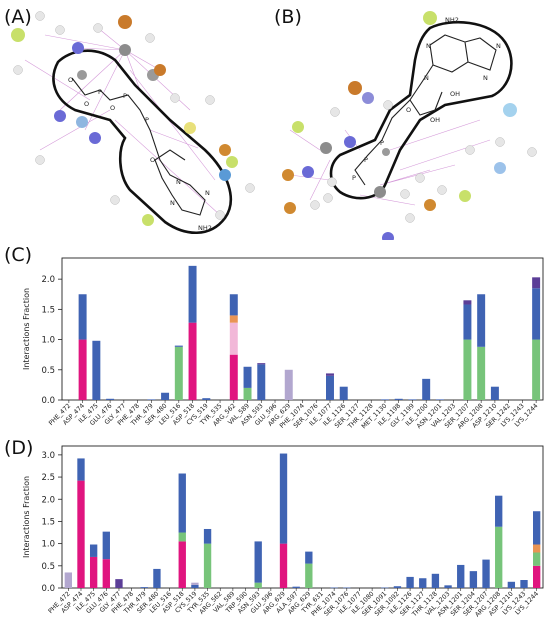 Image resolution: width=550 pixels, height=625 pixels. Describe the element at coordinates (48, 341) in the screenshot. I see `y-tick-label: 1.0` at that location.